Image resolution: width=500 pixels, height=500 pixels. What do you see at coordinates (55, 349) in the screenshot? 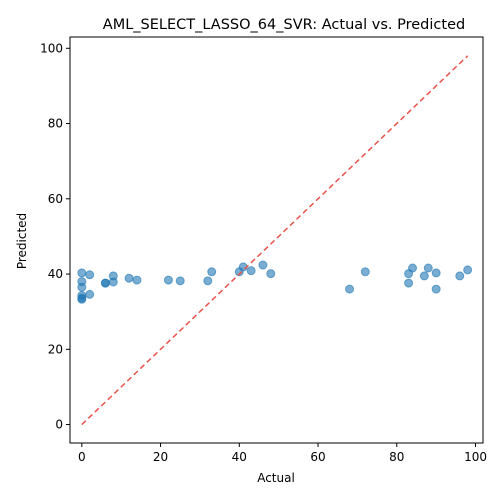
I see `y-tick-label: 20` at bounding box center [55, 349].